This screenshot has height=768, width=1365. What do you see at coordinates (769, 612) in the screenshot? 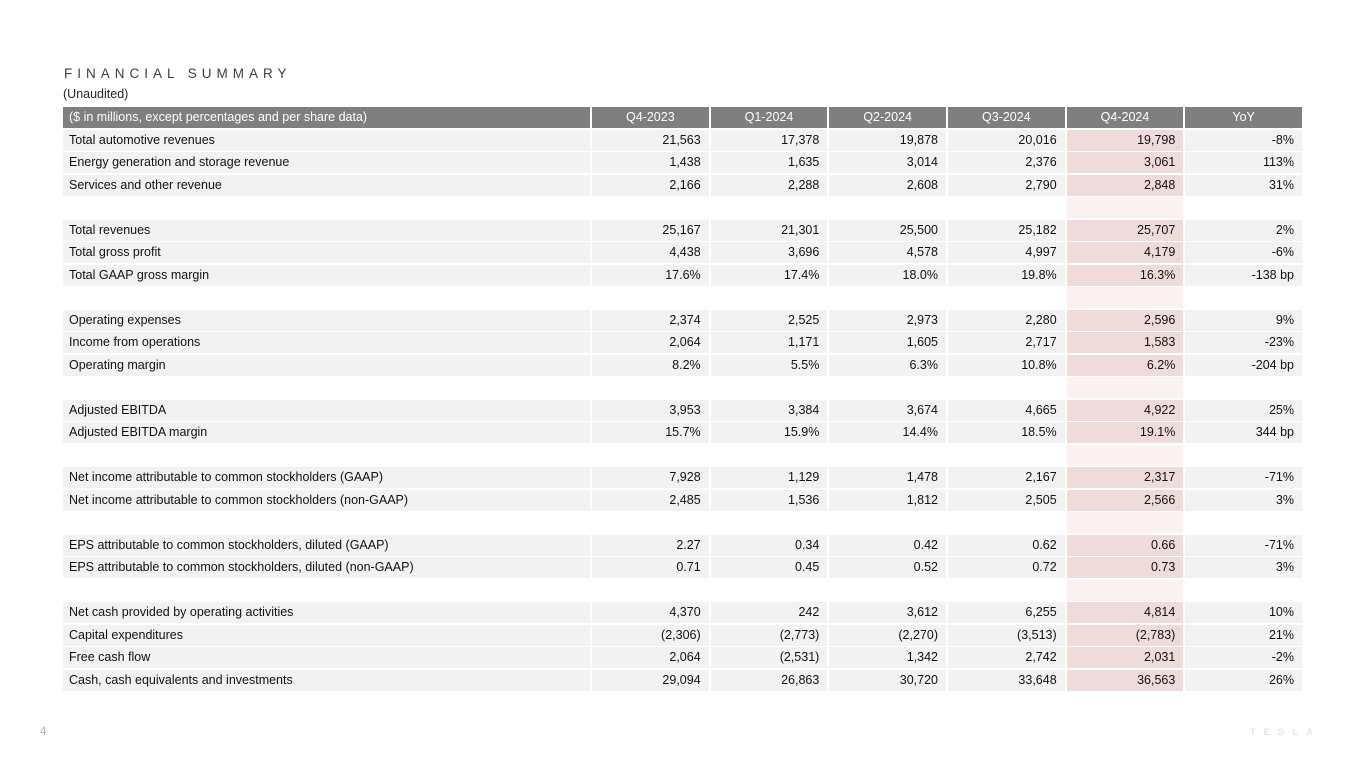
I see `cell-value: 242` at bounding box center [769, 612].